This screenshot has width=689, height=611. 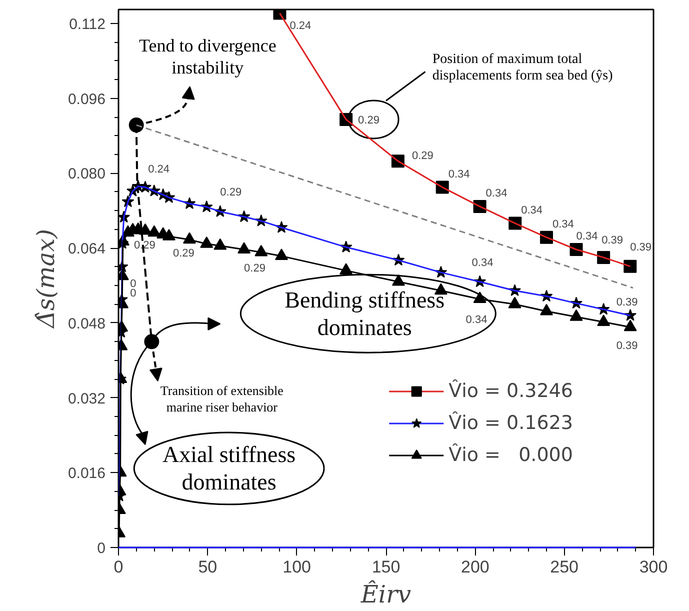 I want to click on annotation: Position of maximum total displacements form sea bed (ŷs), so click(x=523, y=68).